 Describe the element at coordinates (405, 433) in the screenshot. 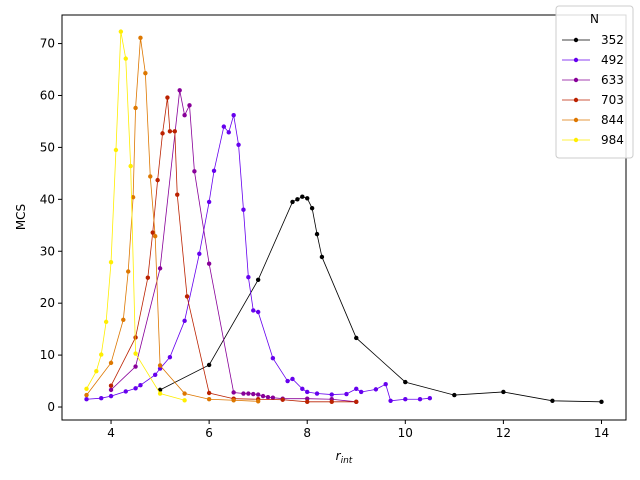

I see `x-tick-label: 10` at that location.